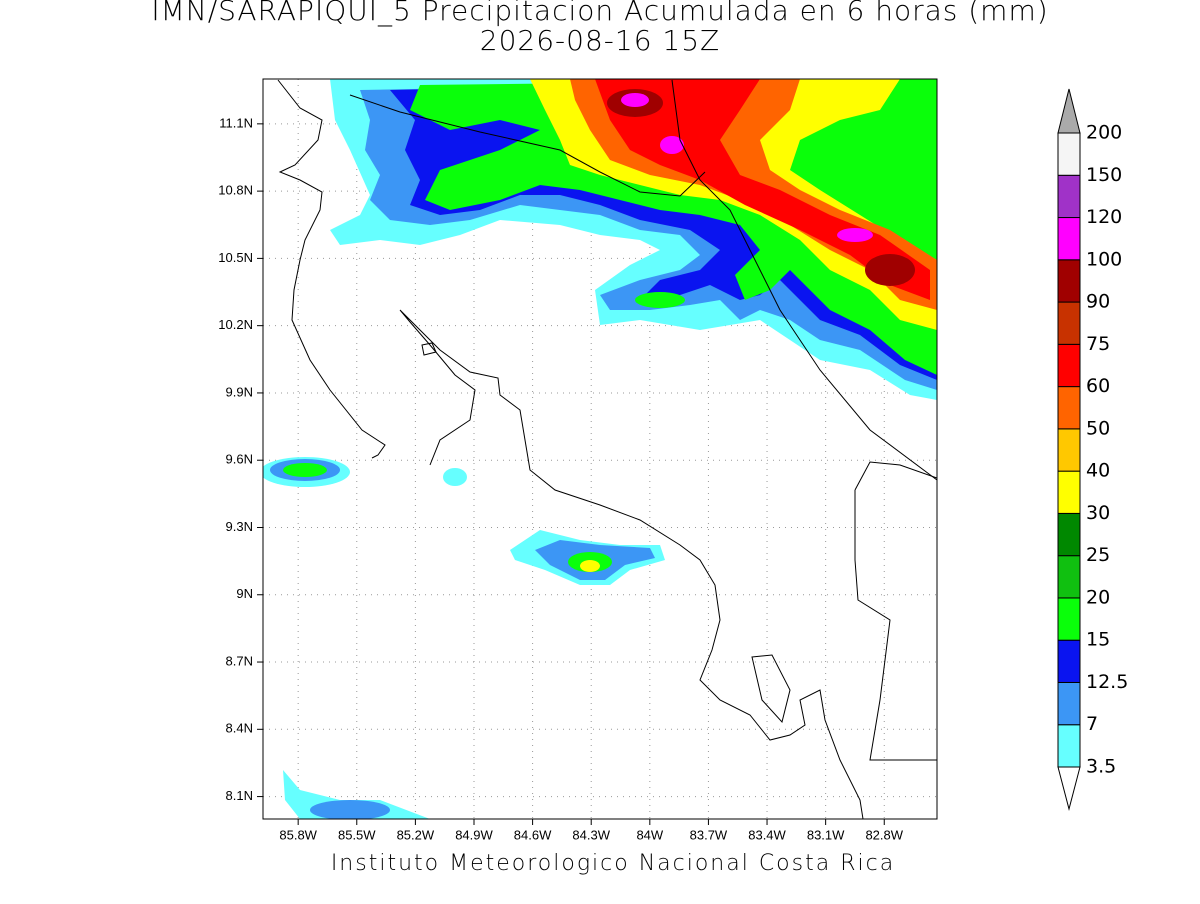  What do you see at coordinates (884, 834) in the screenshot?
I see `x-tick-label: 82.8W` at bounding box center [884, 834].